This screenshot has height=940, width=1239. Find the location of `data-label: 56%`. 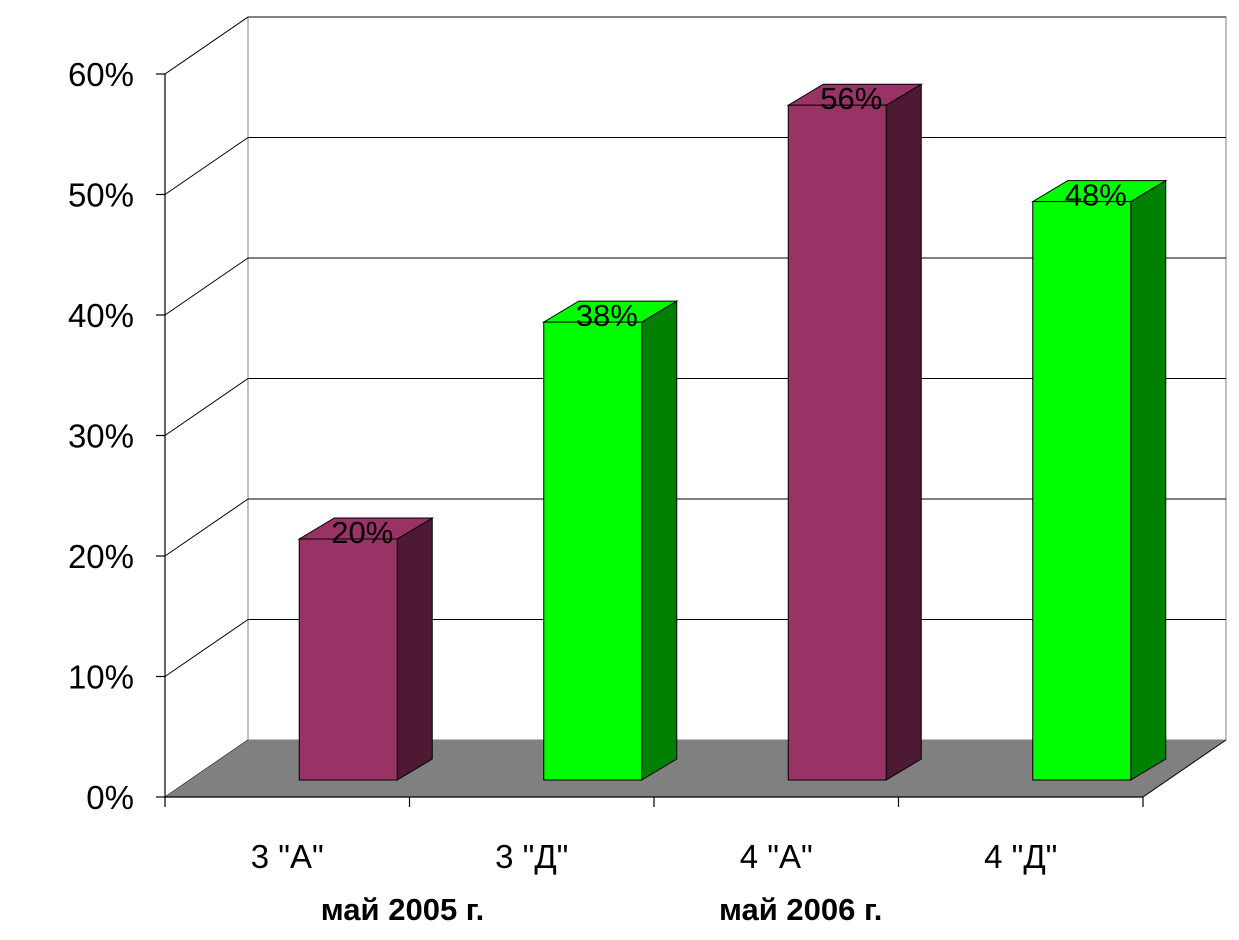

data-label: 56% is located at coordinates (851, 98).